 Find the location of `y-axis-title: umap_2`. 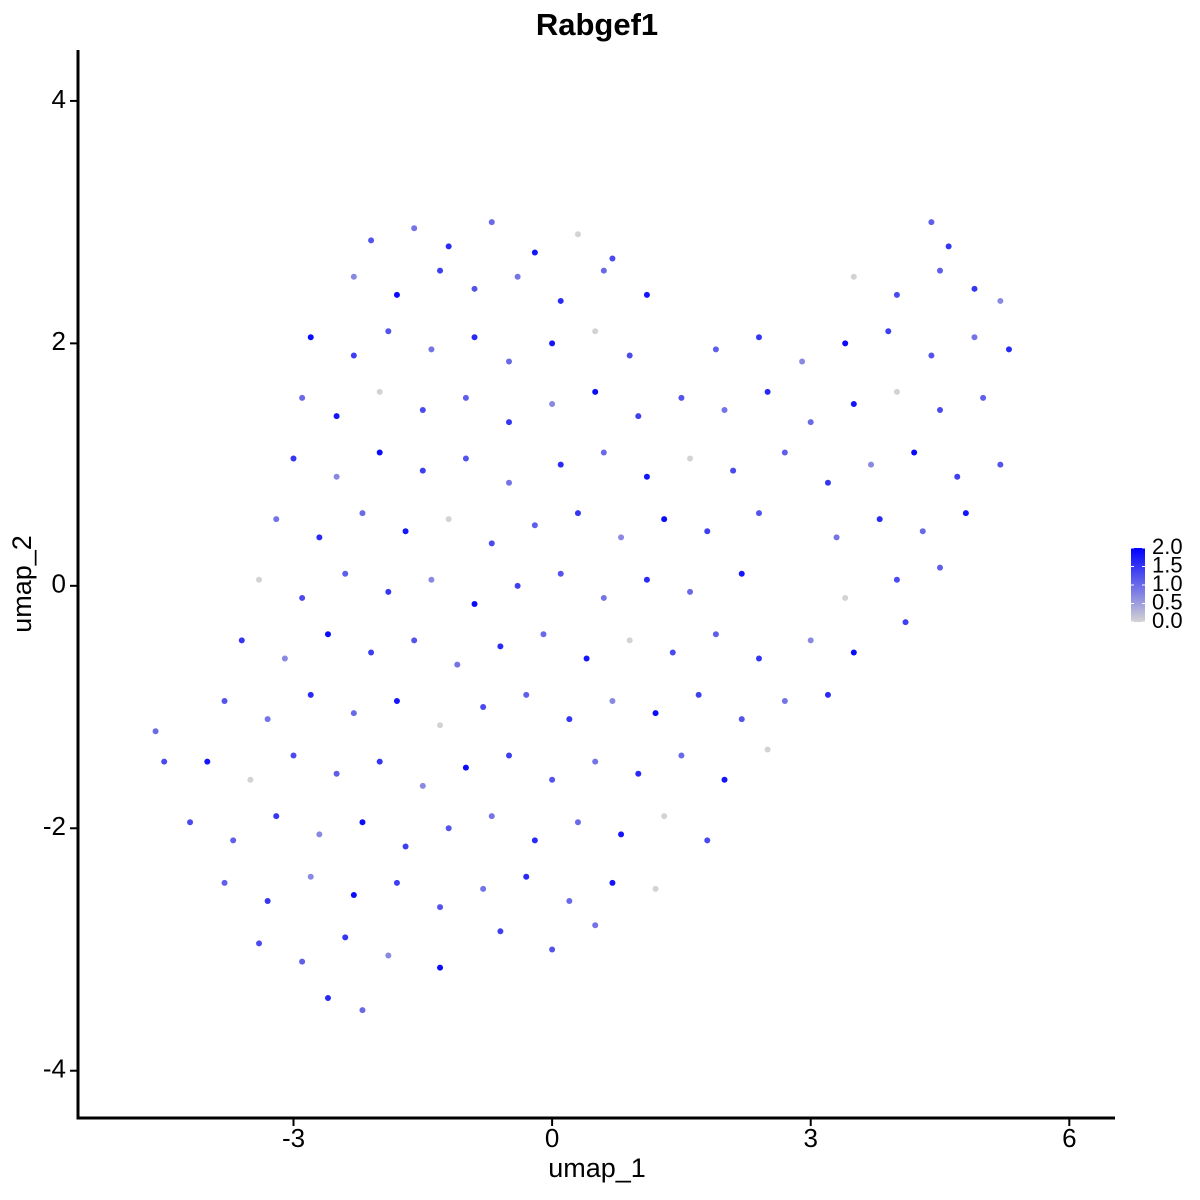

y-axis-title: umap_2 is located at coordinates (22, 584).